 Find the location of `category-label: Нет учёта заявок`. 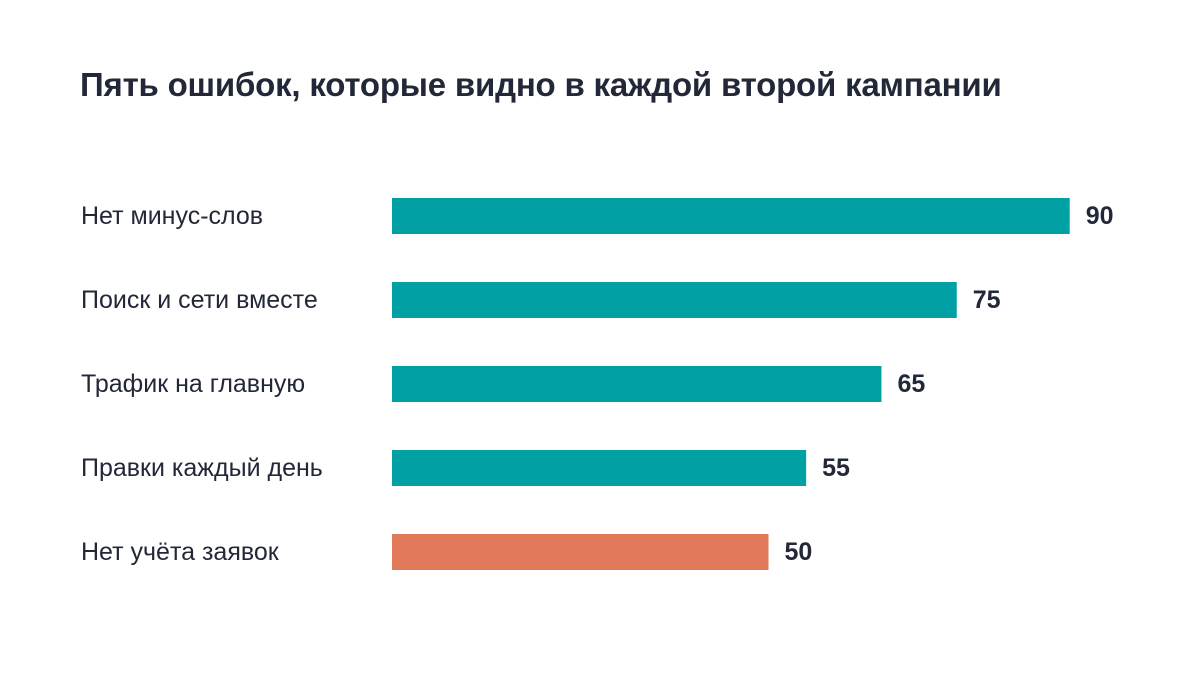

category-label: Нет учёта заявок is located at coordinates (180, 552).